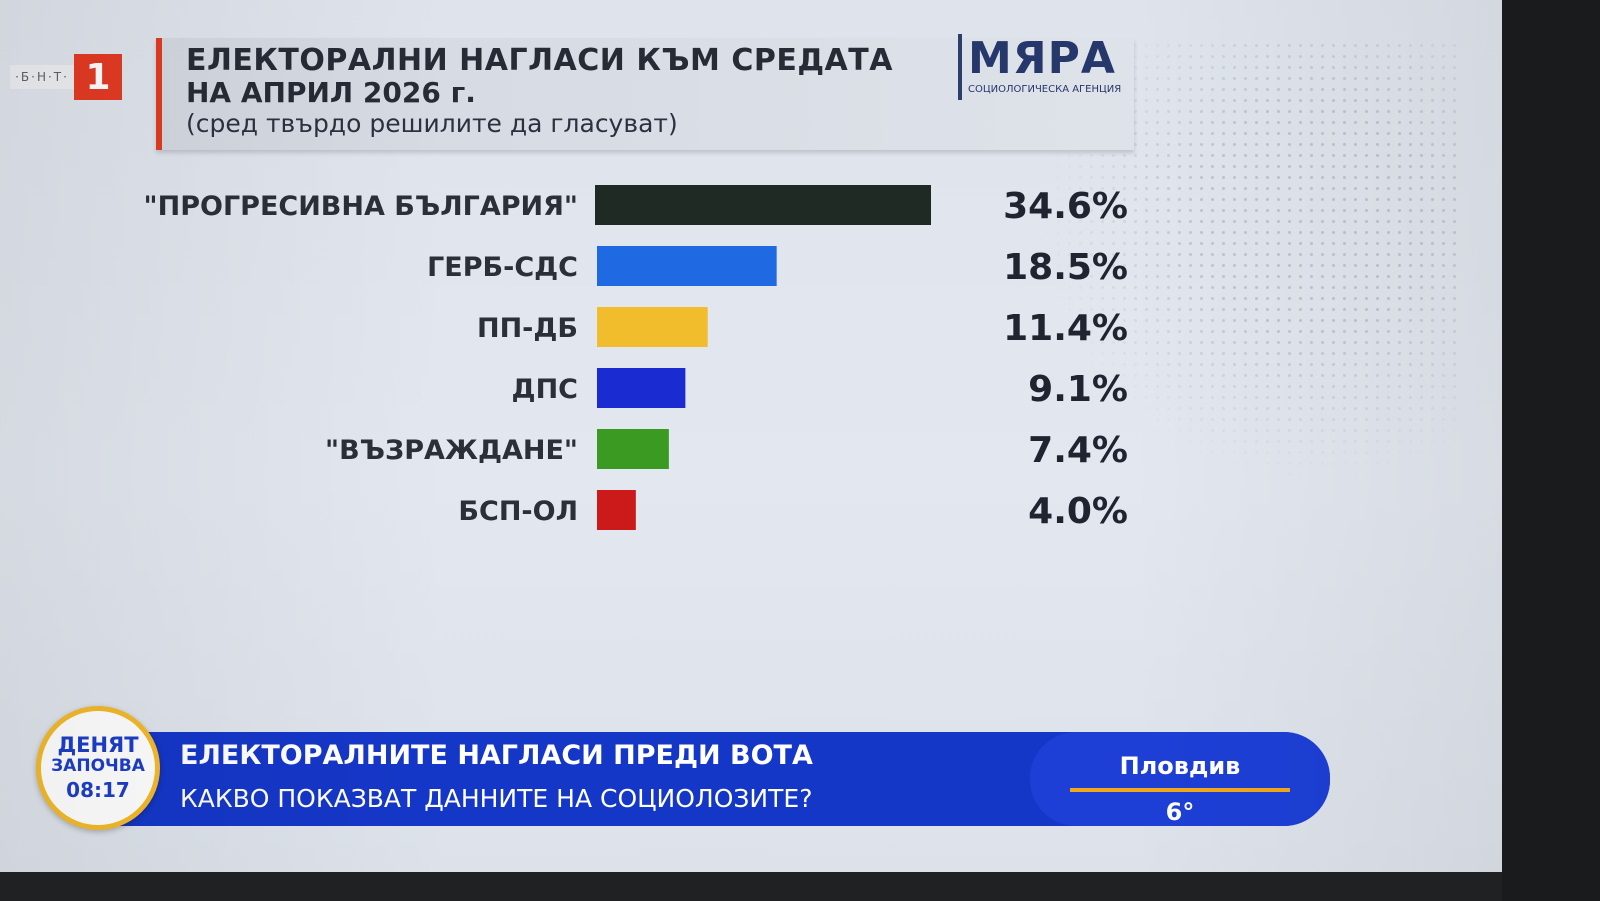 This screenshot has height=901, width=1600. What do you see at coordinates (1180, 790) in the screenshot?
I see `weather-divider` at bounding box center [1180, 790].